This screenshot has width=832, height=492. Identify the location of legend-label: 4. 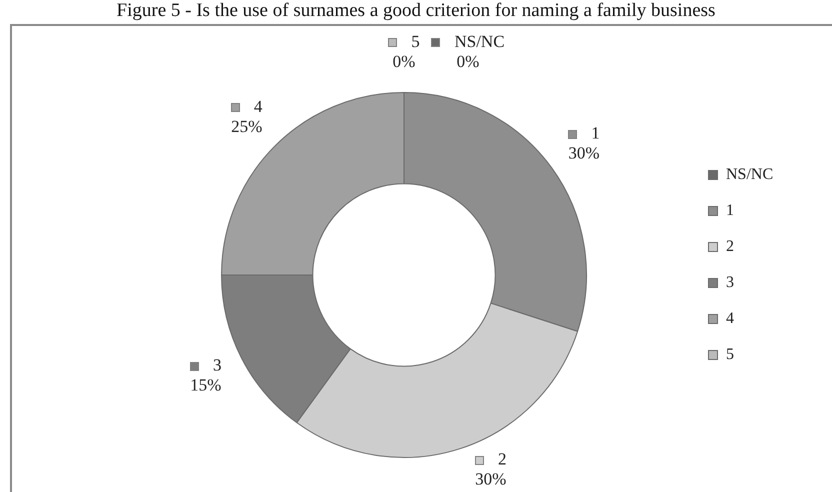
(258, 106).